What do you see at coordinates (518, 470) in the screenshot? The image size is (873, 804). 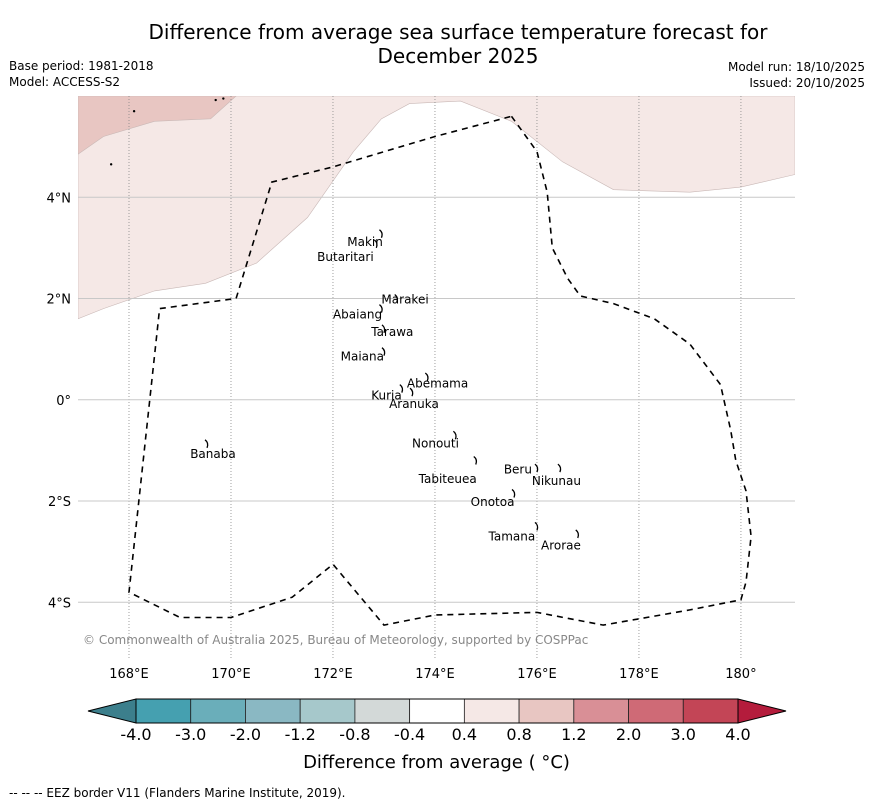 I see `island-label-beru: Beru` at bounding box center [518, 470].